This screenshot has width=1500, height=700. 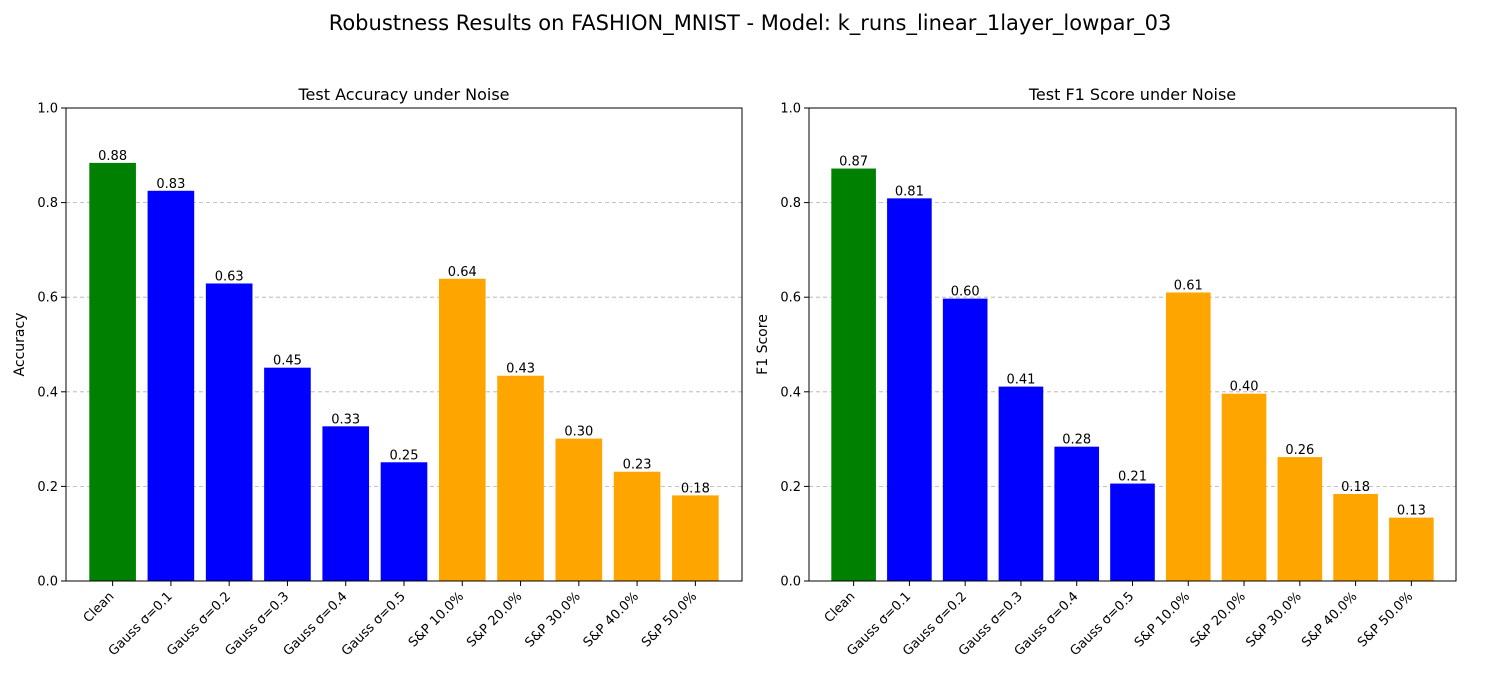 I want to click on bar-value-label: 0.64, so click(x=462, y=272).